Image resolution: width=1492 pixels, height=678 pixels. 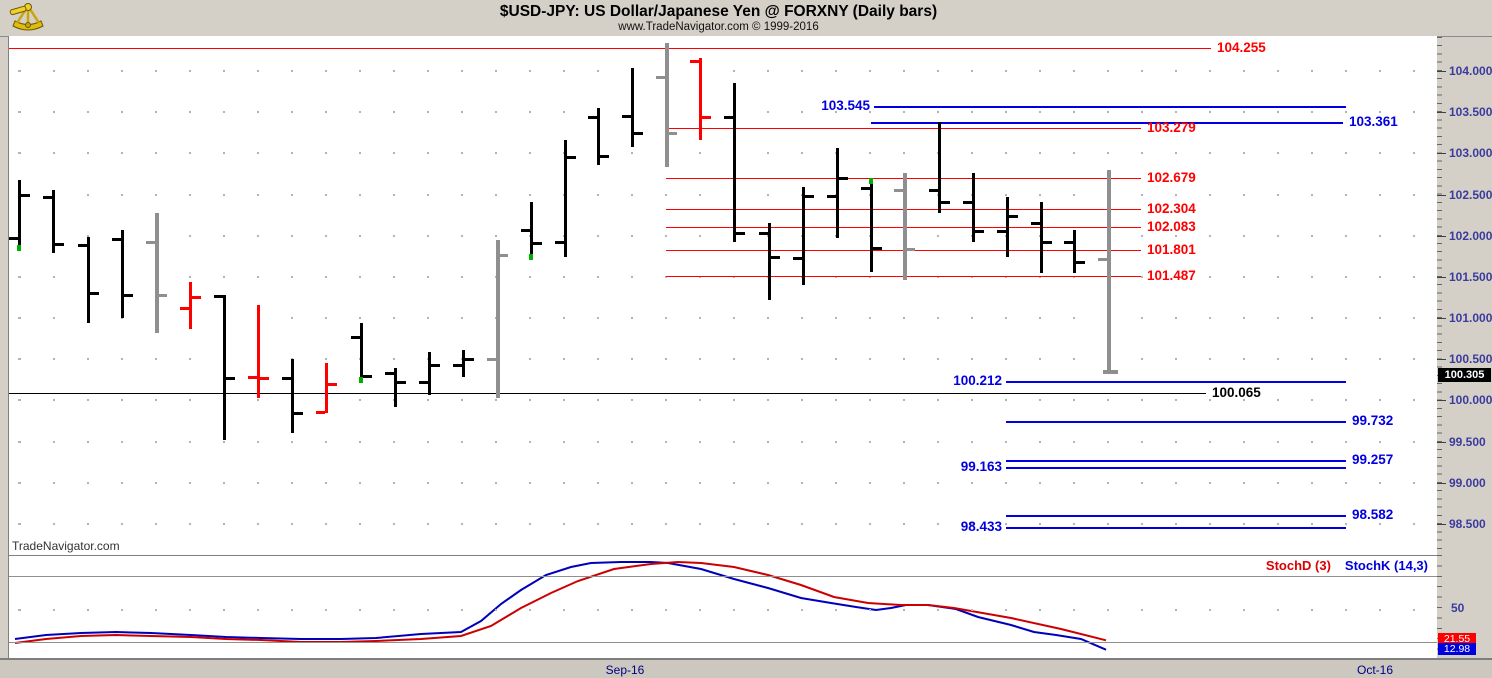 What do you see at coordinates (1171, 128) in the screenshot?
I see `level-label-103.279: 103.279` at bounding box center [1171, 128].